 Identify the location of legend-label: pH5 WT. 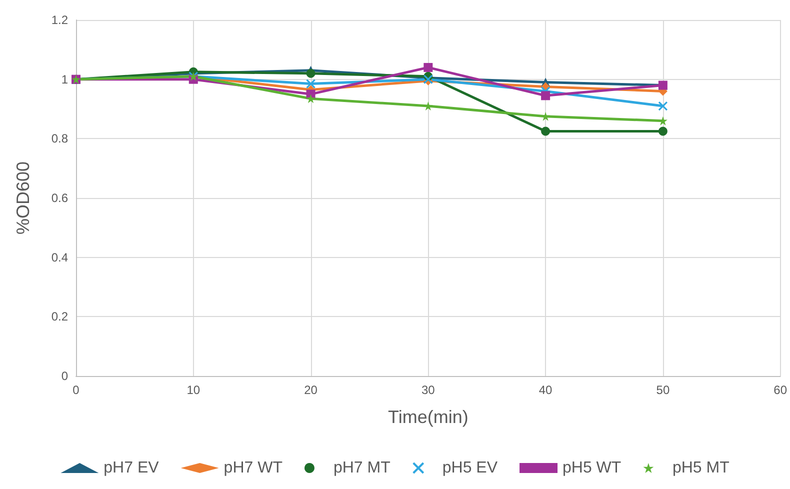
(592, 468).